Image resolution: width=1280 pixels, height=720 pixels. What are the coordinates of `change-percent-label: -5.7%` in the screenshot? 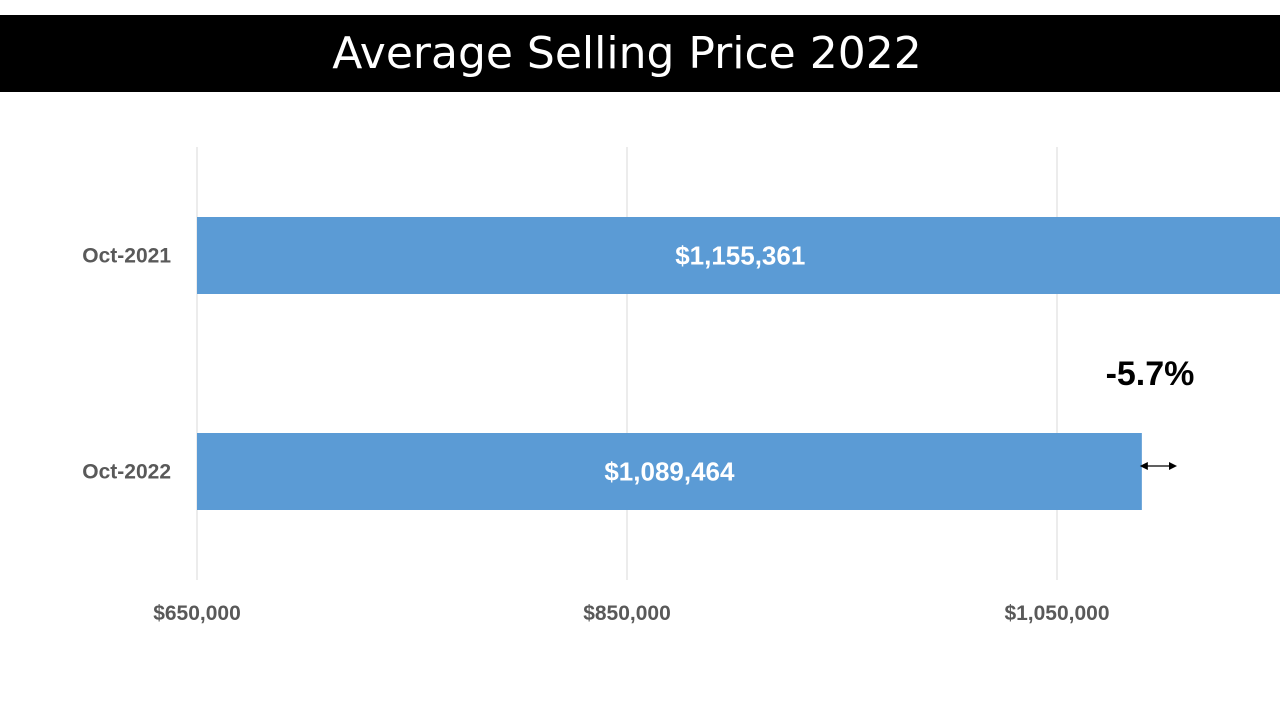 It's located at (1150, 374).